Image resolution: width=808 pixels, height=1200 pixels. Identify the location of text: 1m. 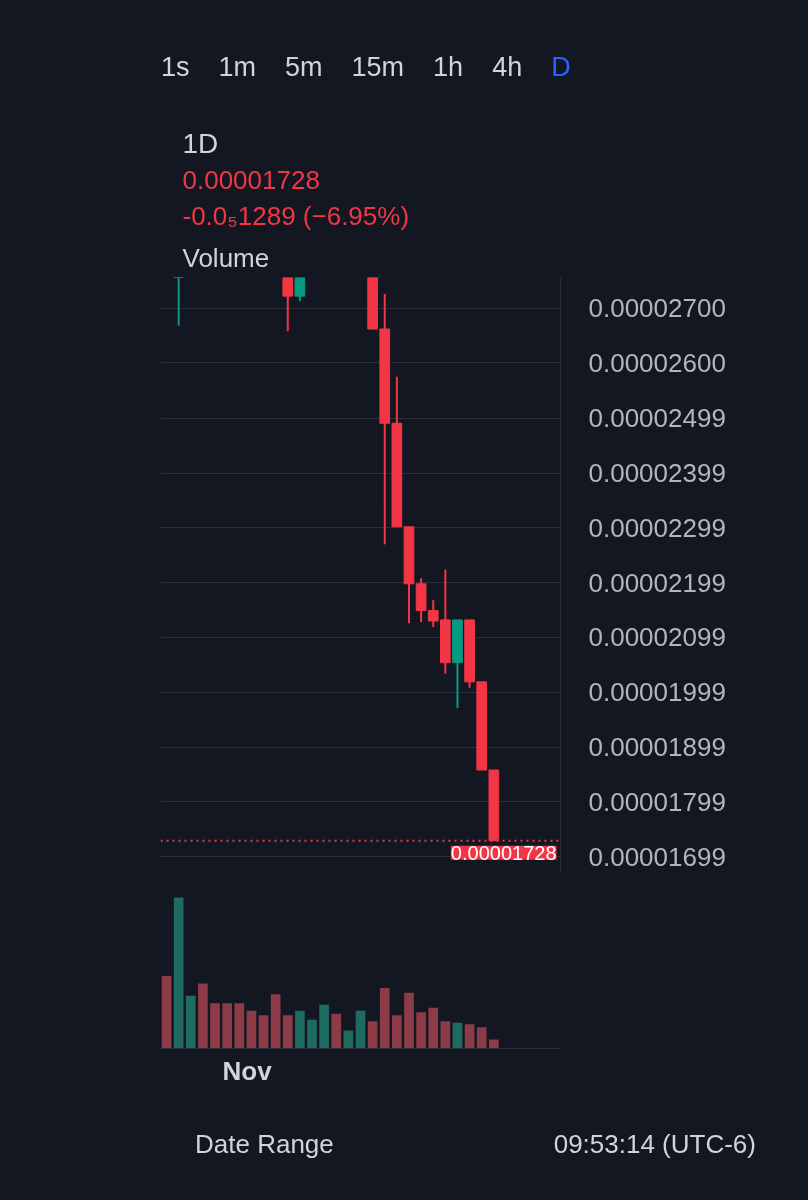
(237, 67).